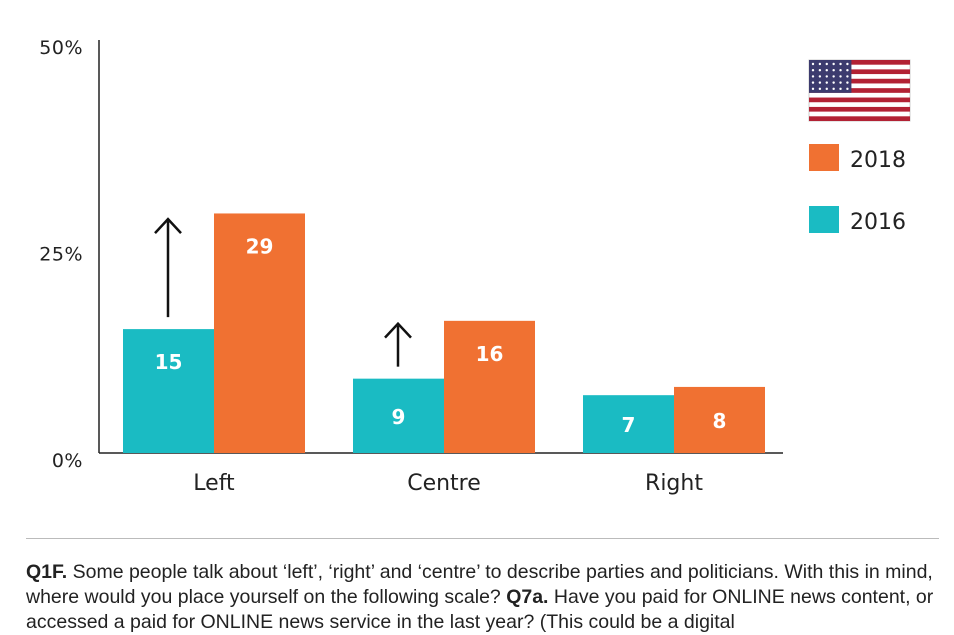 Image resolution: width=954 pixels, height=635 pixels. What do you see at coordinates (260, 246) in the screenshot?
I see `data-label-2018-left: 29` at bounding box center [260, 246].